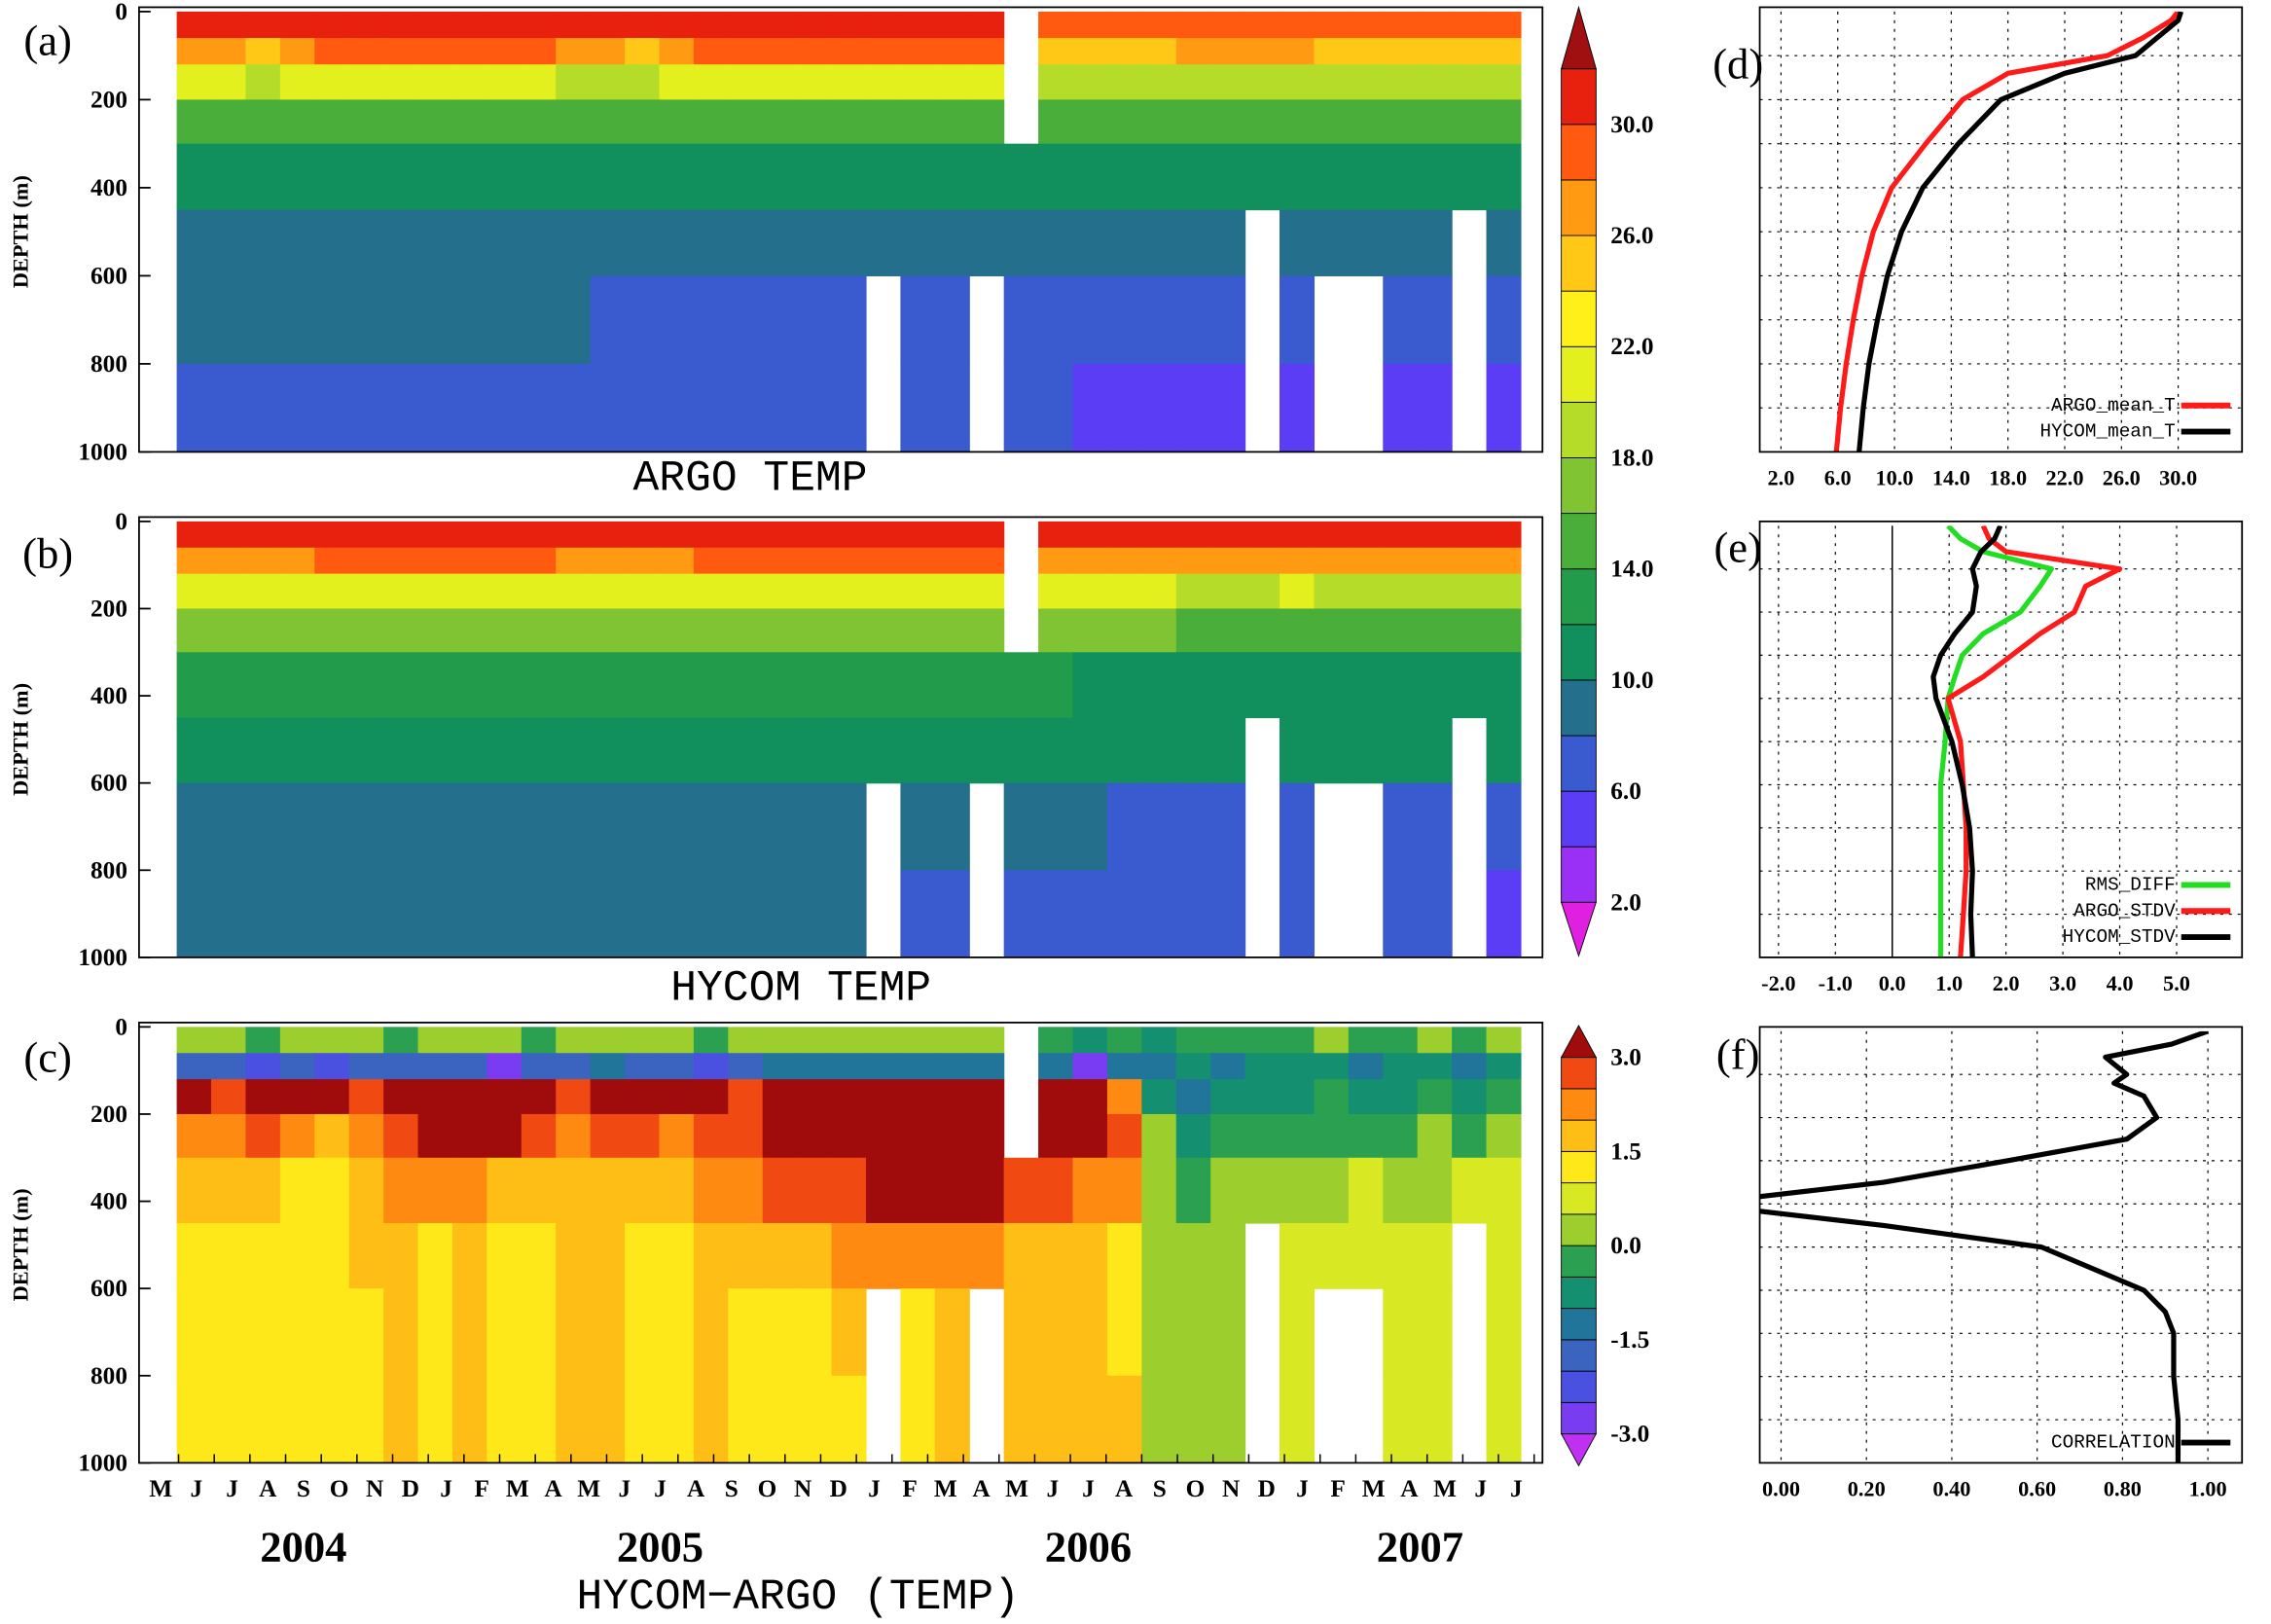 The image size is (2271, 1624). Describe the element at coordinates (1625, 791) in the screenshot. I see `colorbar-tick-label: 6.0` at that location.